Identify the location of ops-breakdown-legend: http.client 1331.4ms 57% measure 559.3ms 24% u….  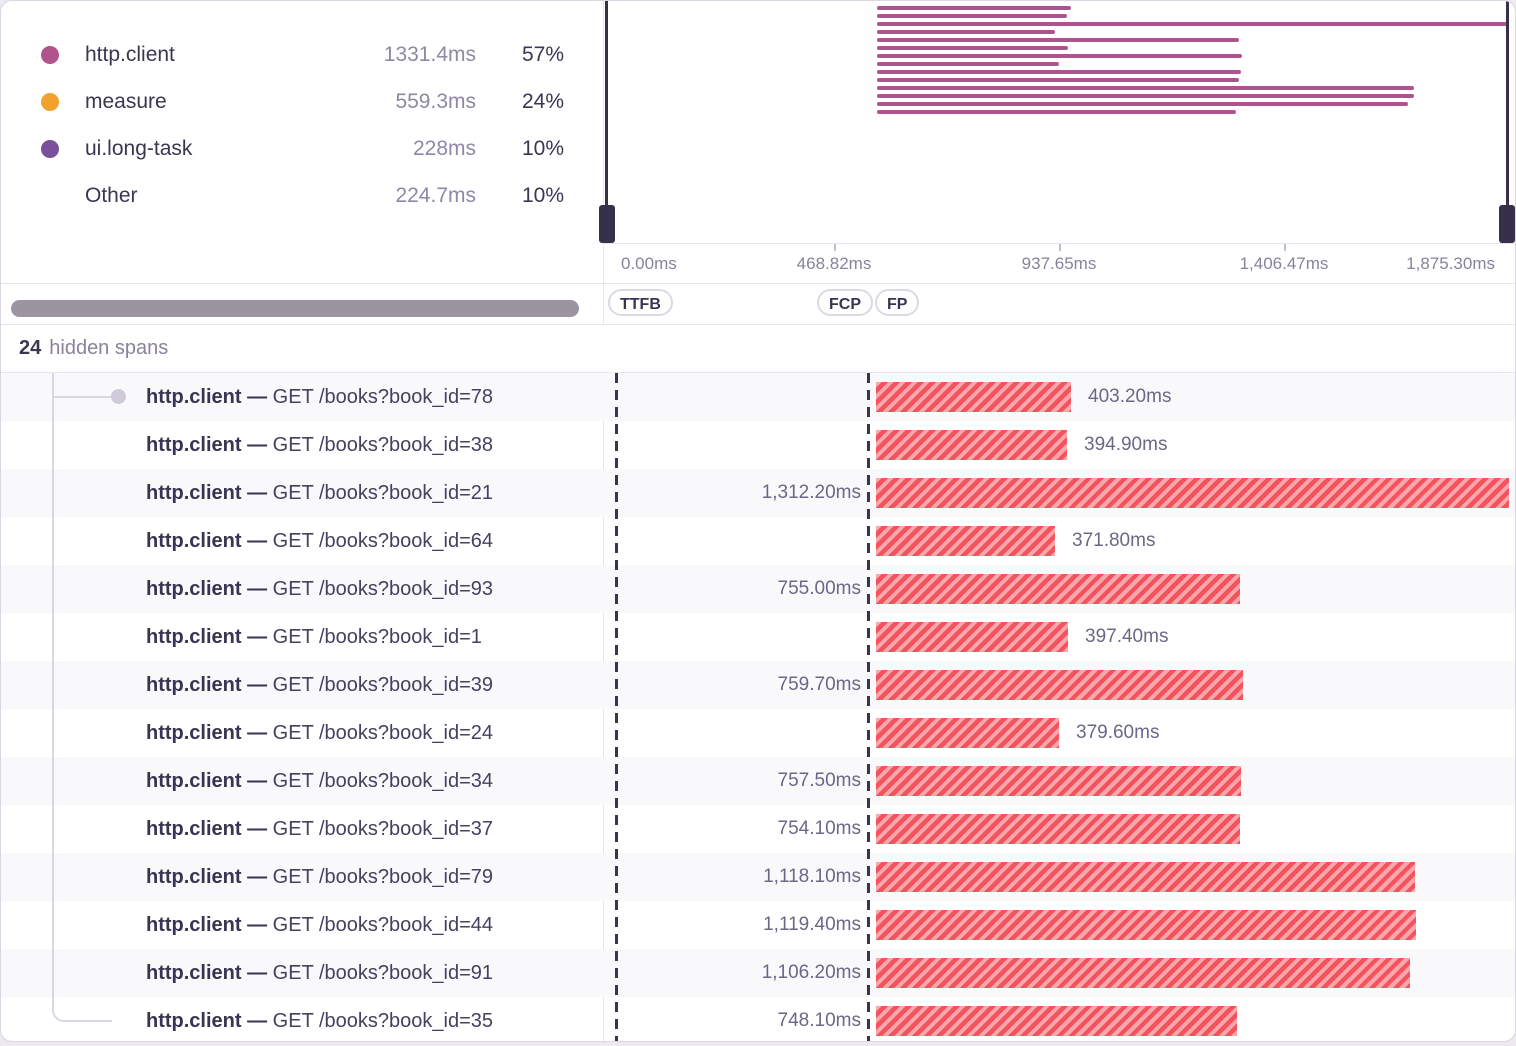
(302, 125).